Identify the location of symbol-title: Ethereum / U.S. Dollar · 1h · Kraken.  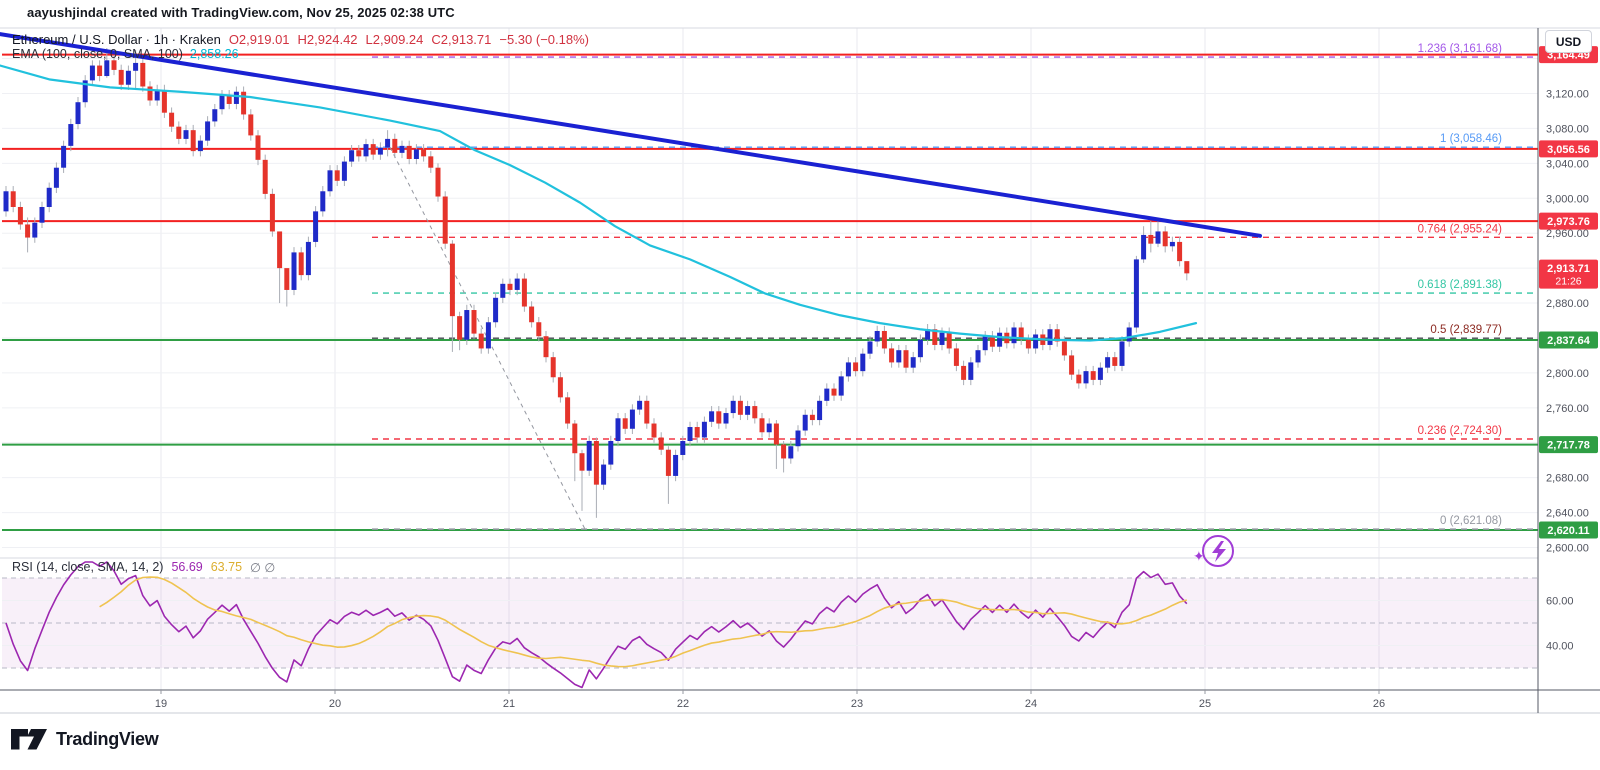
(116, 39).